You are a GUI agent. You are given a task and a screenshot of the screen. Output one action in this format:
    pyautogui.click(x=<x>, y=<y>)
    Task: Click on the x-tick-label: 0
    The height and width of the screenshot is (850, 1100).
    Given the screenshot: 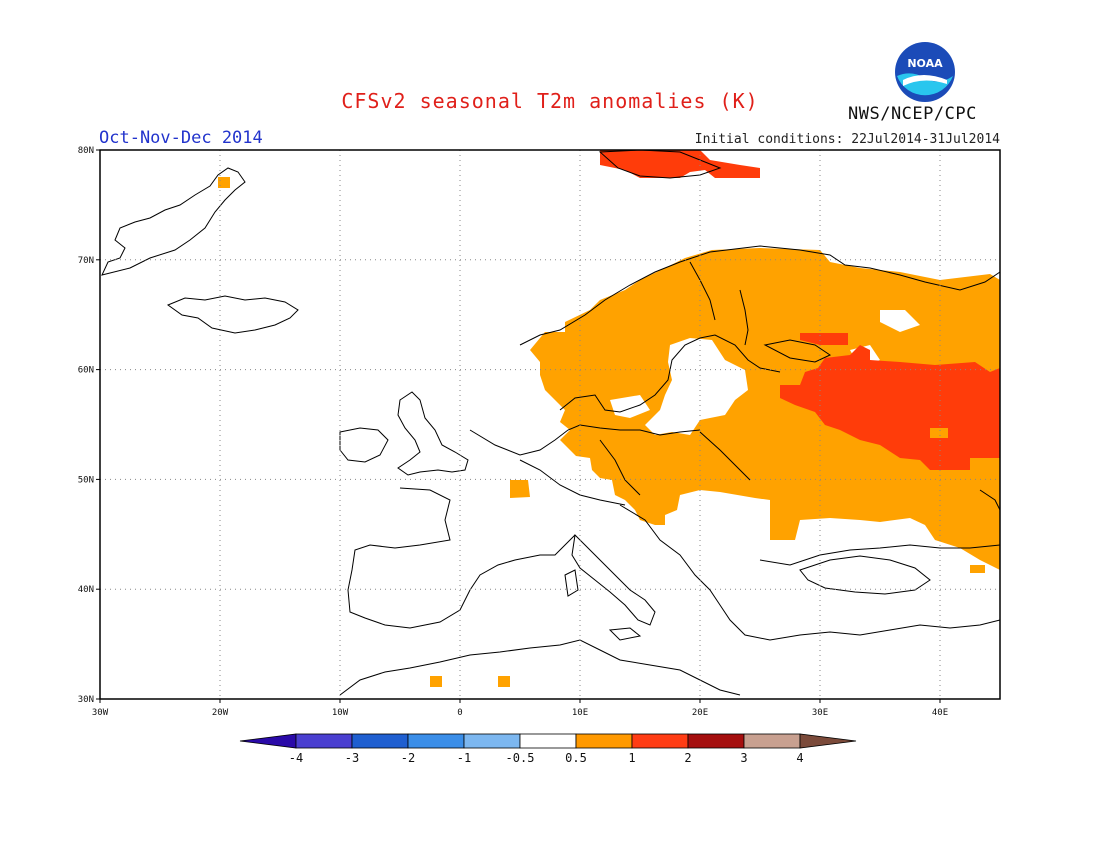 What is the action you would take?
    pyautogui.click(x=459, y=713)
    